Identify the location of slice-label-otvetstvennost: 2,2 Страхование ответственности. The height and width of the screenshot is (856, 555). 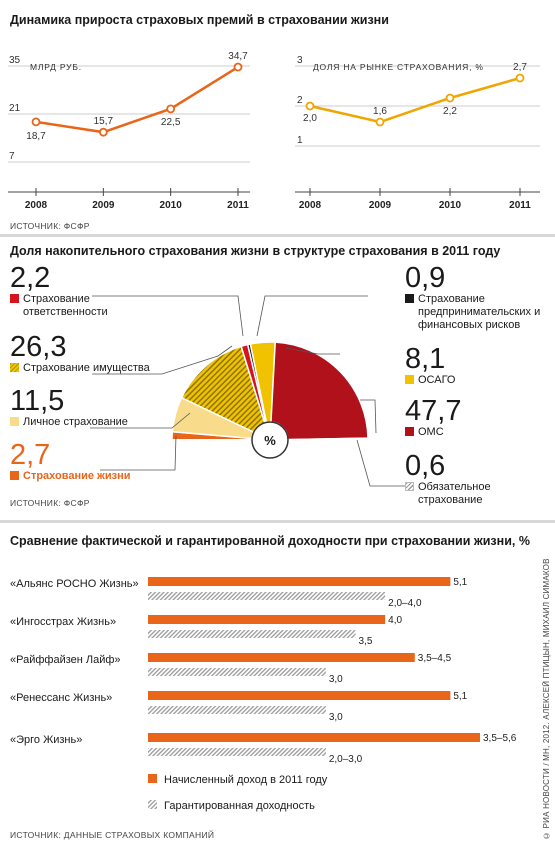
(69, 291).